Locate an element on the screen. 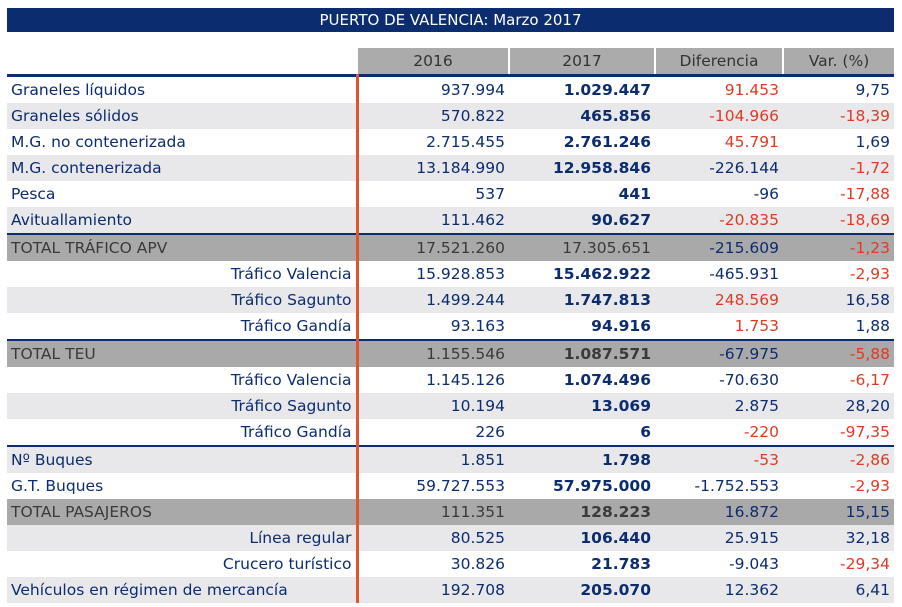  value-diferencia: 12.362 is located at coordinates (719, 590).